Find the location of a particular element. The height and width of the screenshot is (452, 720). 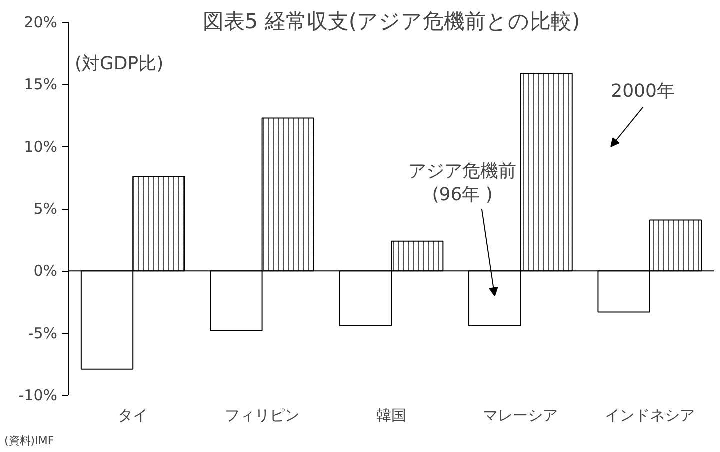

y-tick-label: 5% is located at coordinates (46, 209).